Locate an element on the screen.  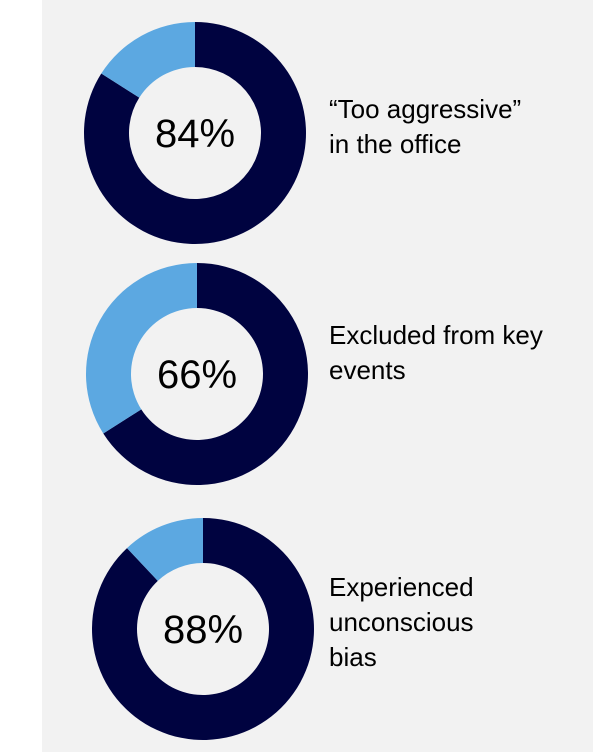
donut-1-category-label: “Too aggressive” in the office is located at coordinates (425, 126).